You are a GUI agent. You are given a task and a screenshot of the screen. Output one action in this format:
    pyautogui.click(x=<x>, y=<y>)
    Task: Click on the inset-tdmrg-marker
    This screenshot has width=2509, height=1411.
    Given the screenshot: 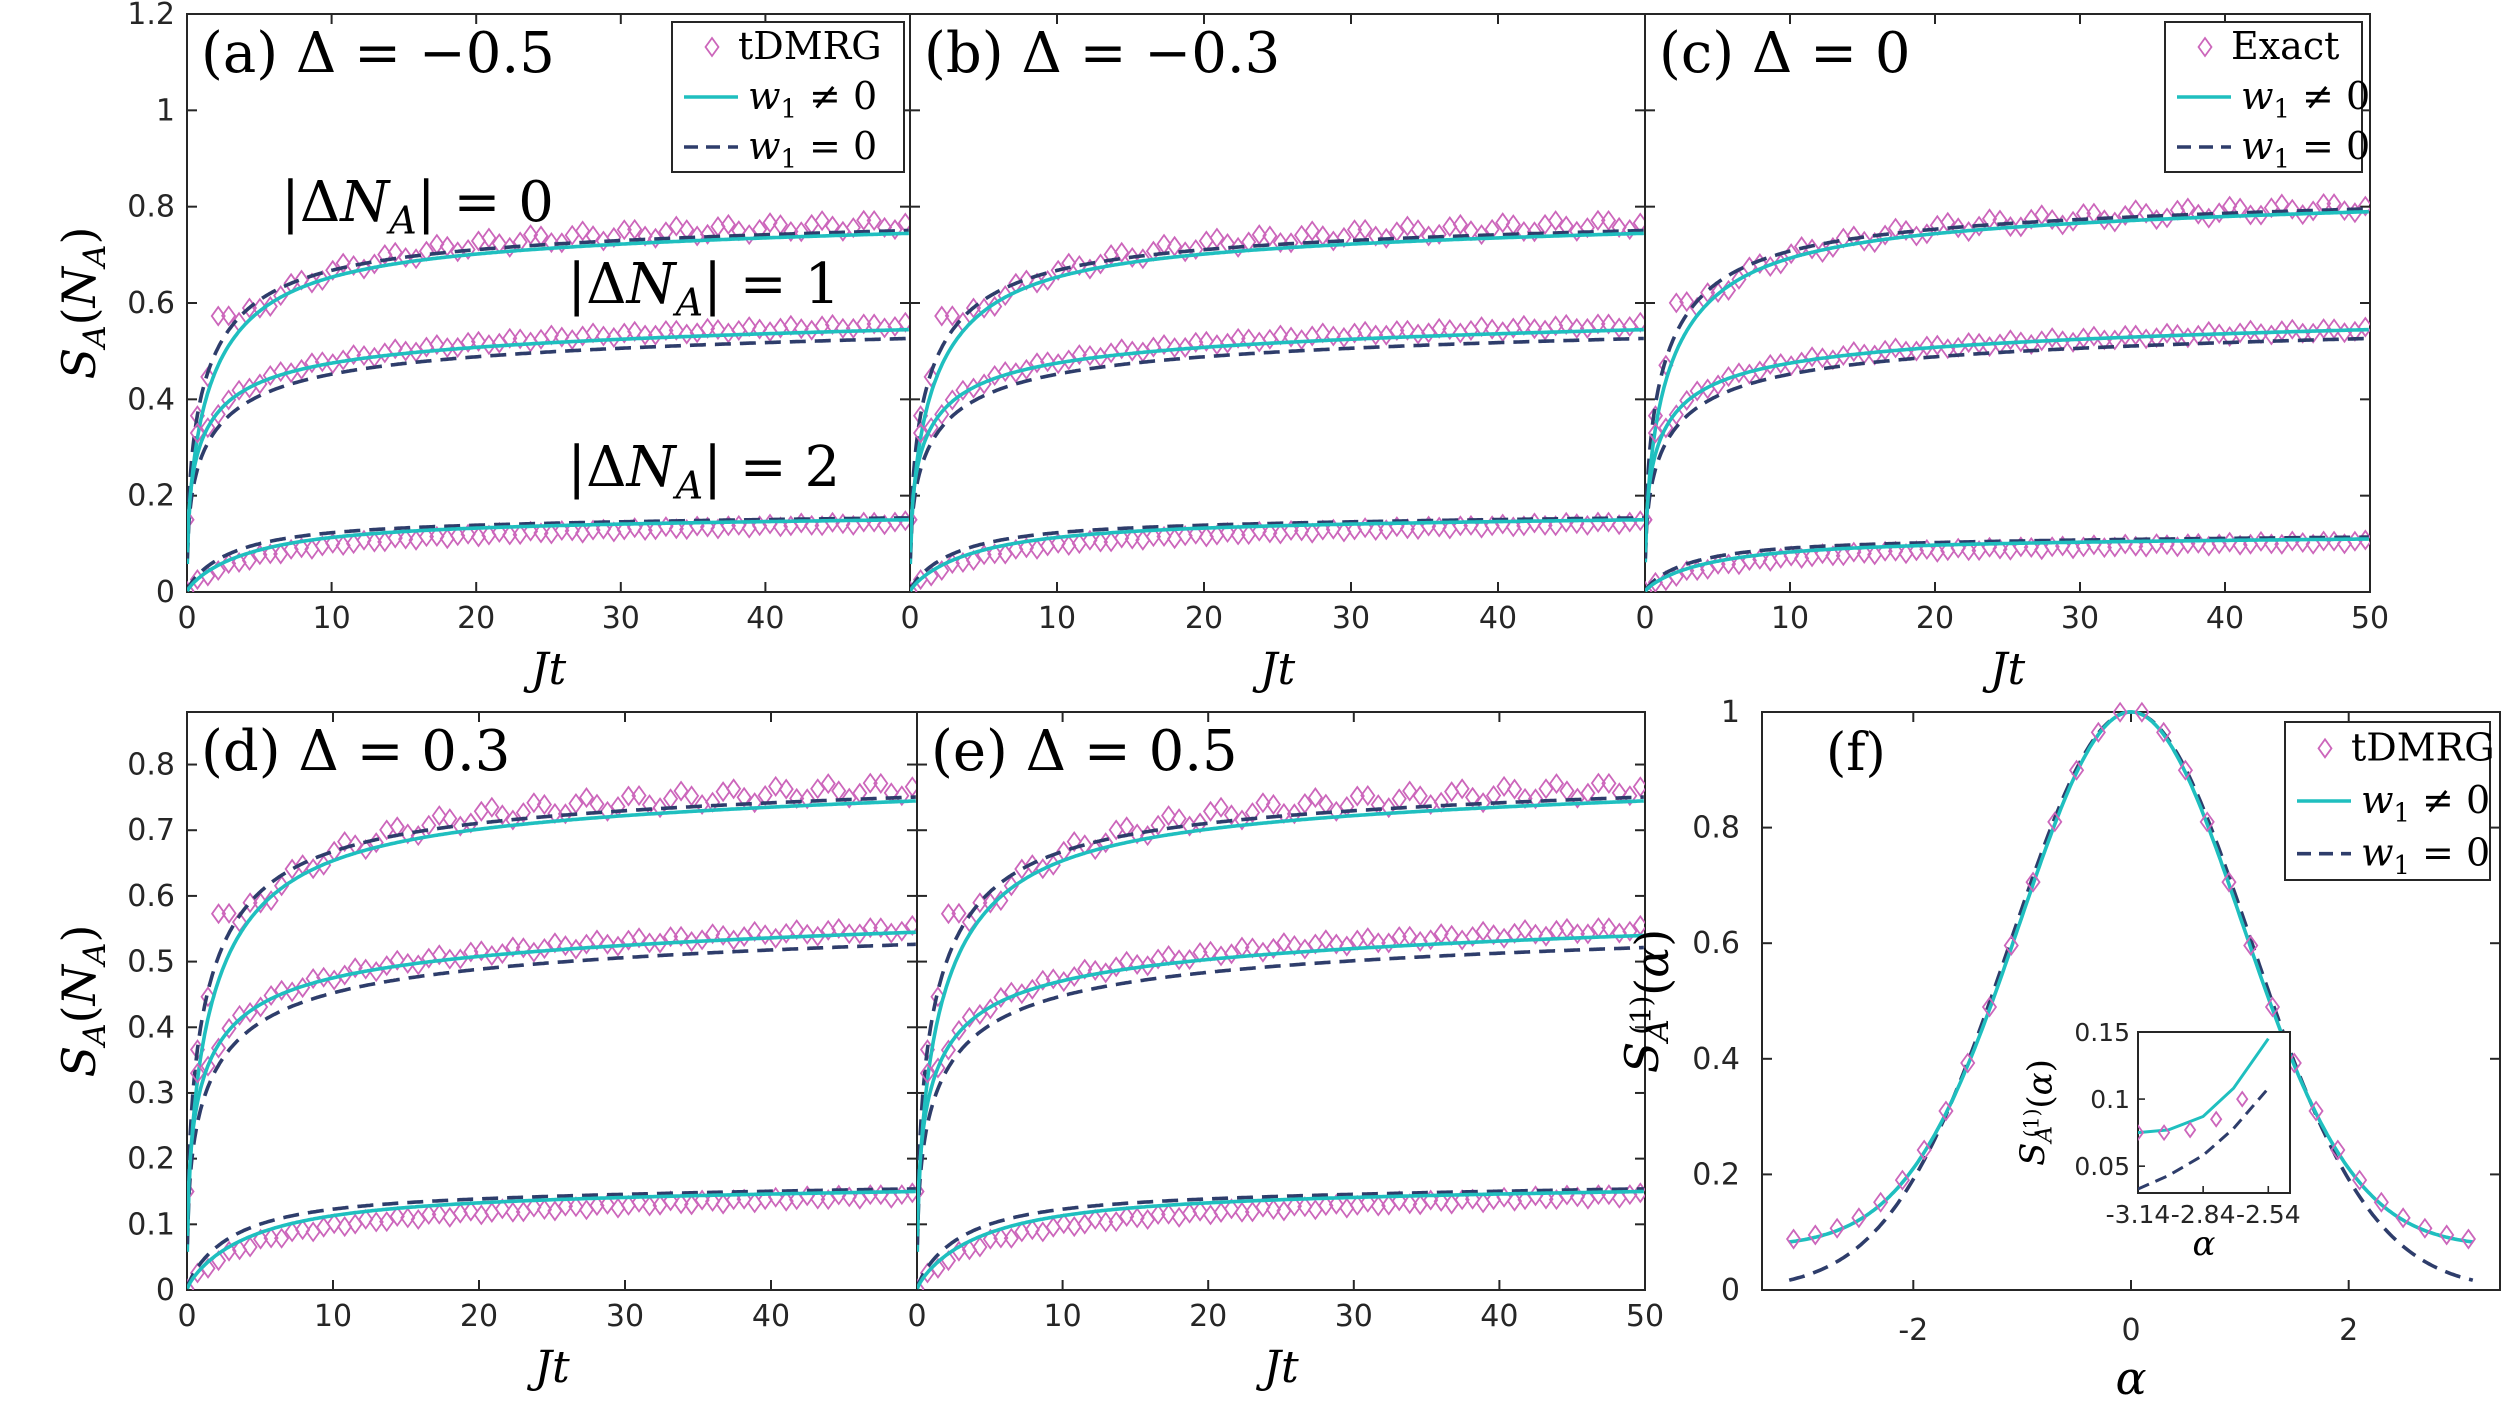 What is the action you would take?
    pyautogui.click(x=2216, y=1119)
    